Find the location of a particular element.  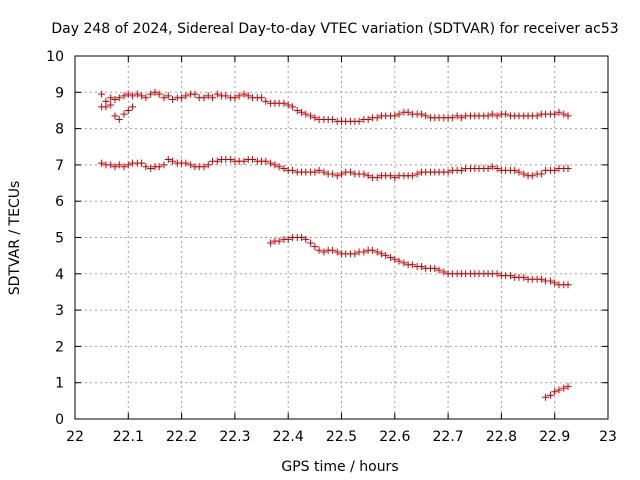

y-tick-label: 10 is located at coordinates (55, 57).